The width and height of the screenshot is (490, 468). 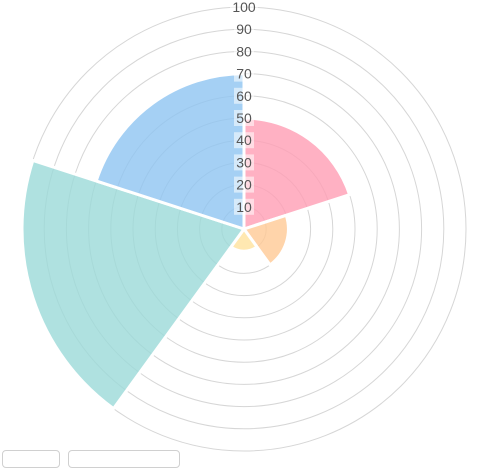 I want to click on tick-label-40: 40, so click(x=244, y=140).